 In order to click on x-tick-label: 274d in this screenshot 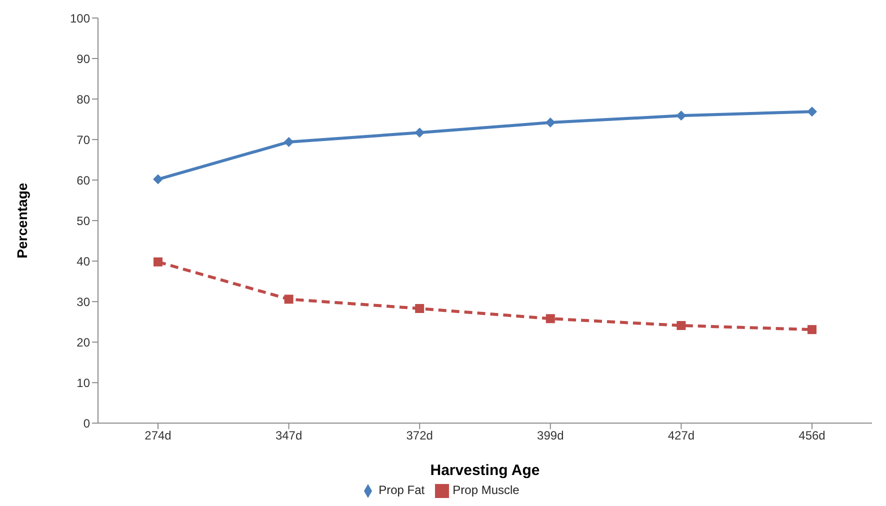, I will do `click(158, 435)`.